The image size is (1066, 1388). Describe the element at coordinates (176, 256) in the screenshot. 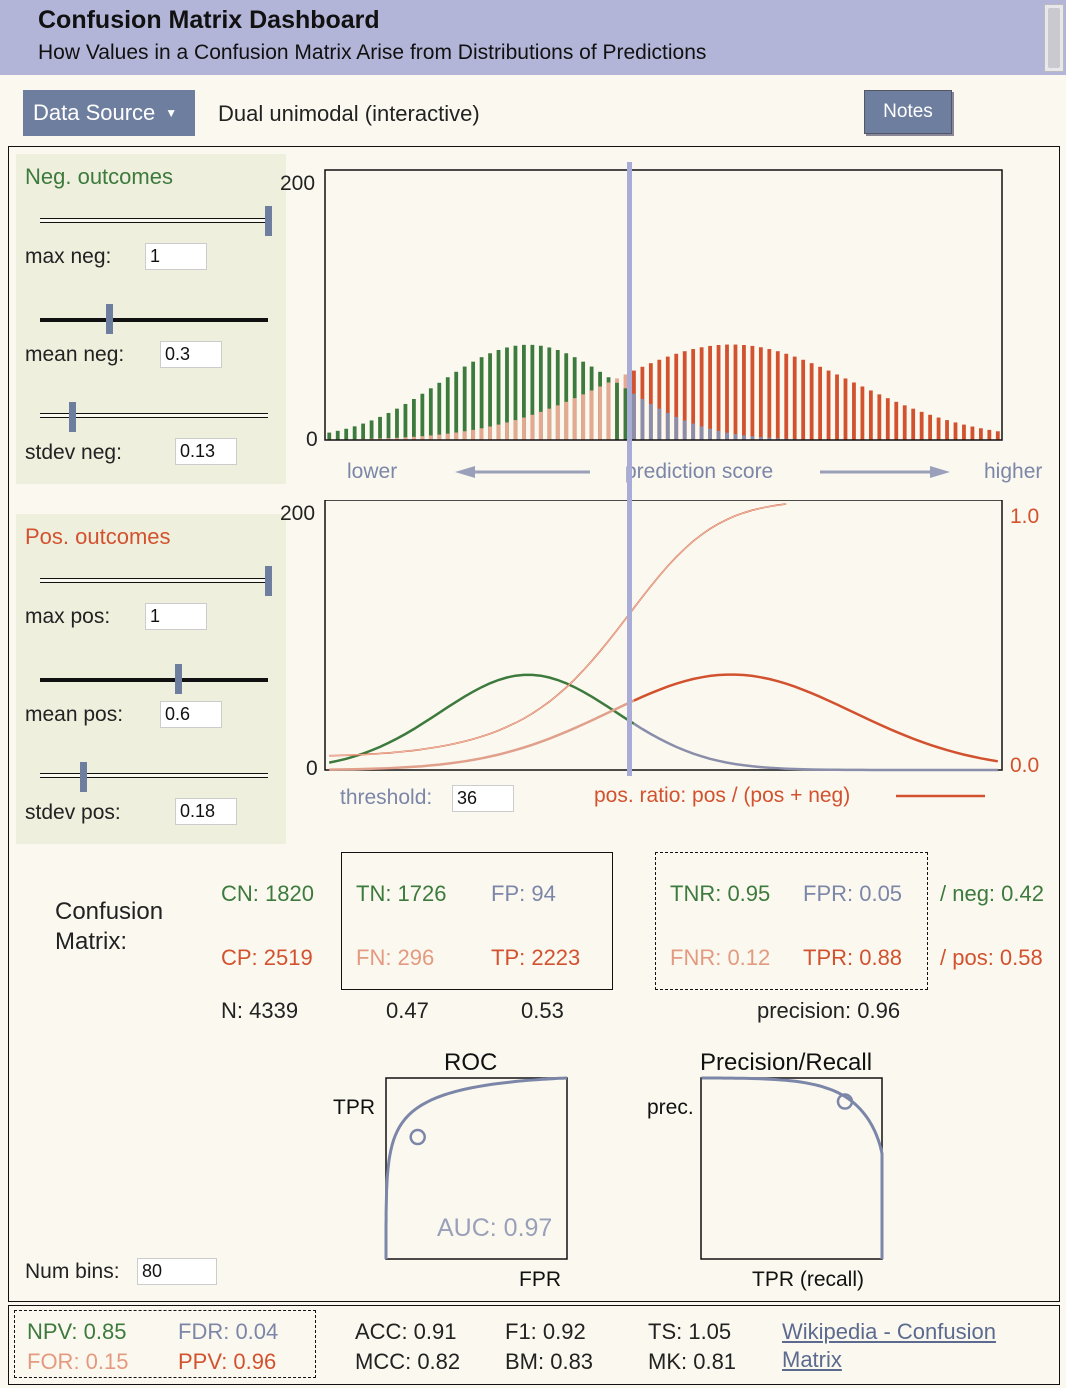

I see `max-neg-input` at that location.